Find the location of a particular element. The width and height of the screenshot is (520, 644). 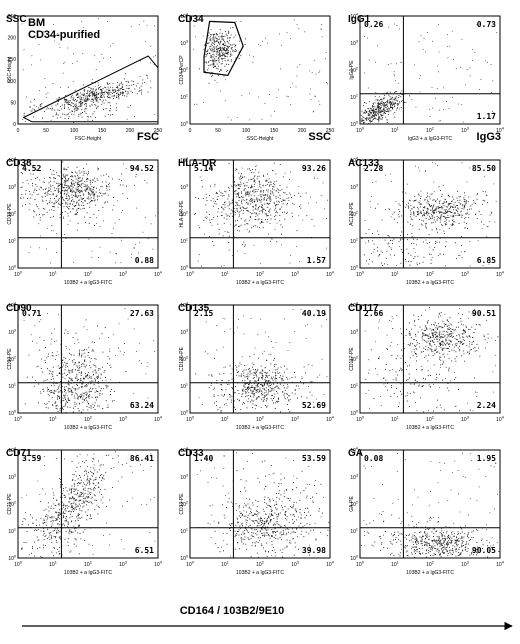

y-tick-label: 10² is located at coordinates (12, 215).